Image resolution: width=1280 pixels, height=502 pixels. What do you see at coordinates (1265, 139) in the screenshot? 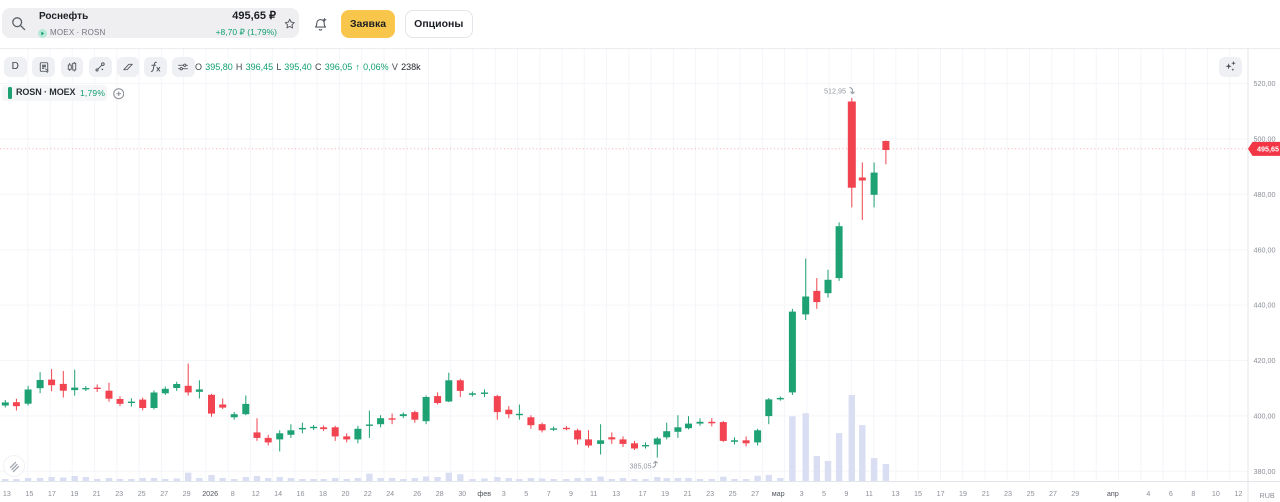
I see `svg-text: 500,00` at bounding box center [1265, 139].